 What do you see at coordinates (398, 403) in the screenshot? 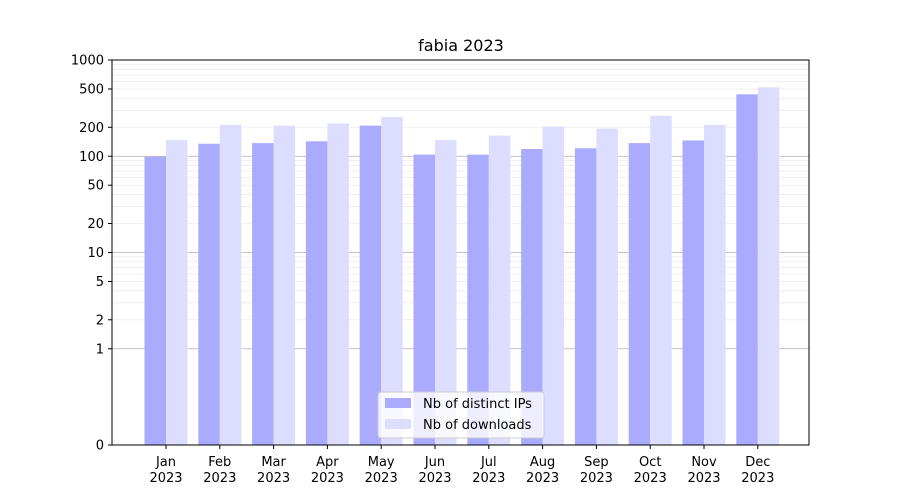
I see `legend-swatch-distinct-ips` at bounding box center [398, 403].